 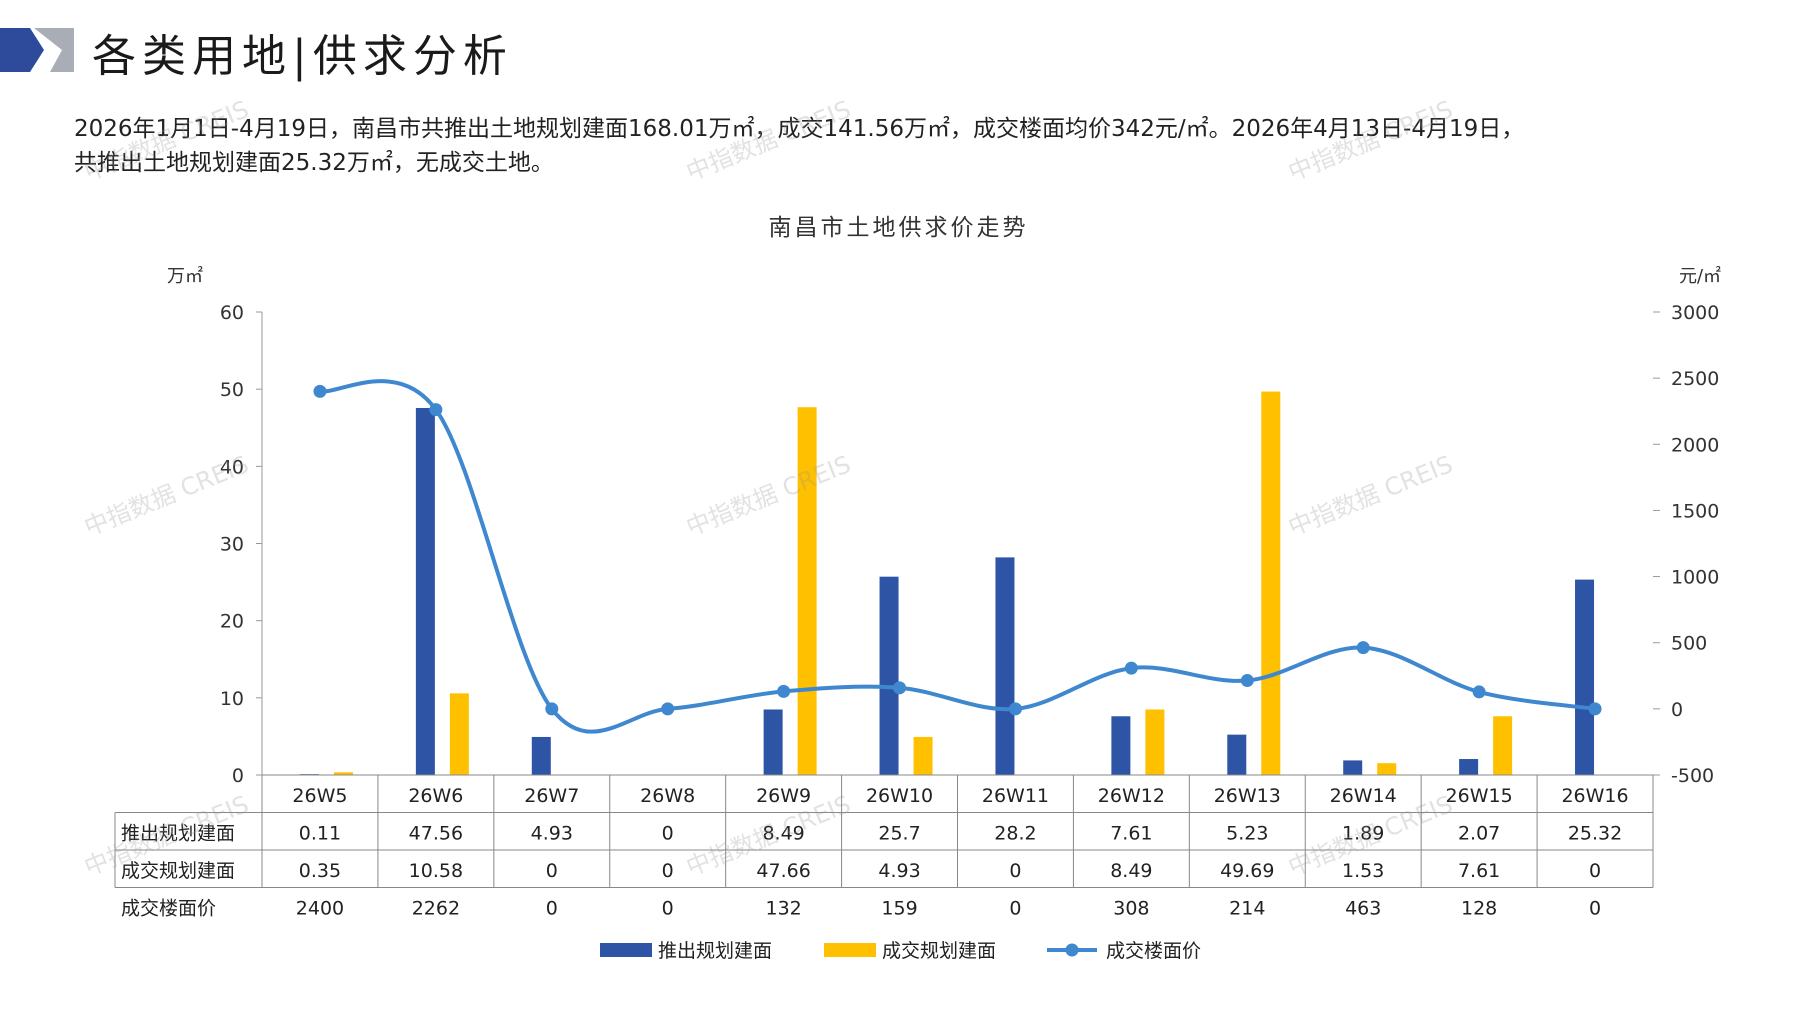 What do you see at coordinates (314, 163) in the screenshot?
I see `summary-line-2: 共推出土地规划建面25.32万㎡，无成交土地。` at bounding box center [314, 163].